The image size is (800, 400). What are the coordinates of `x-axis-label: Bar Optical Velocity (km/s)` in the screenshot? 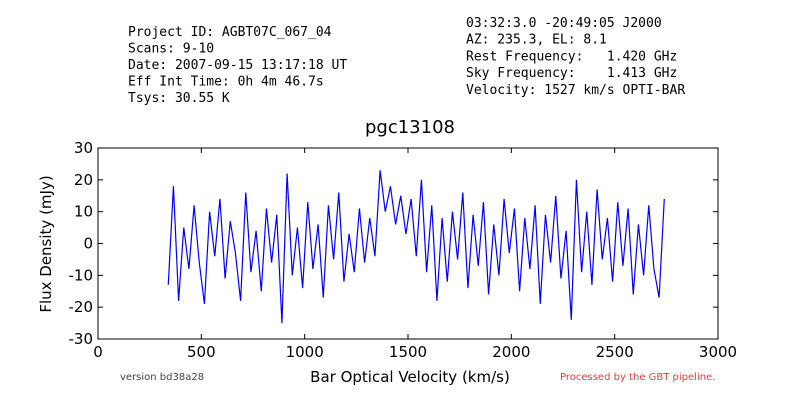 It's located at (410, 377).